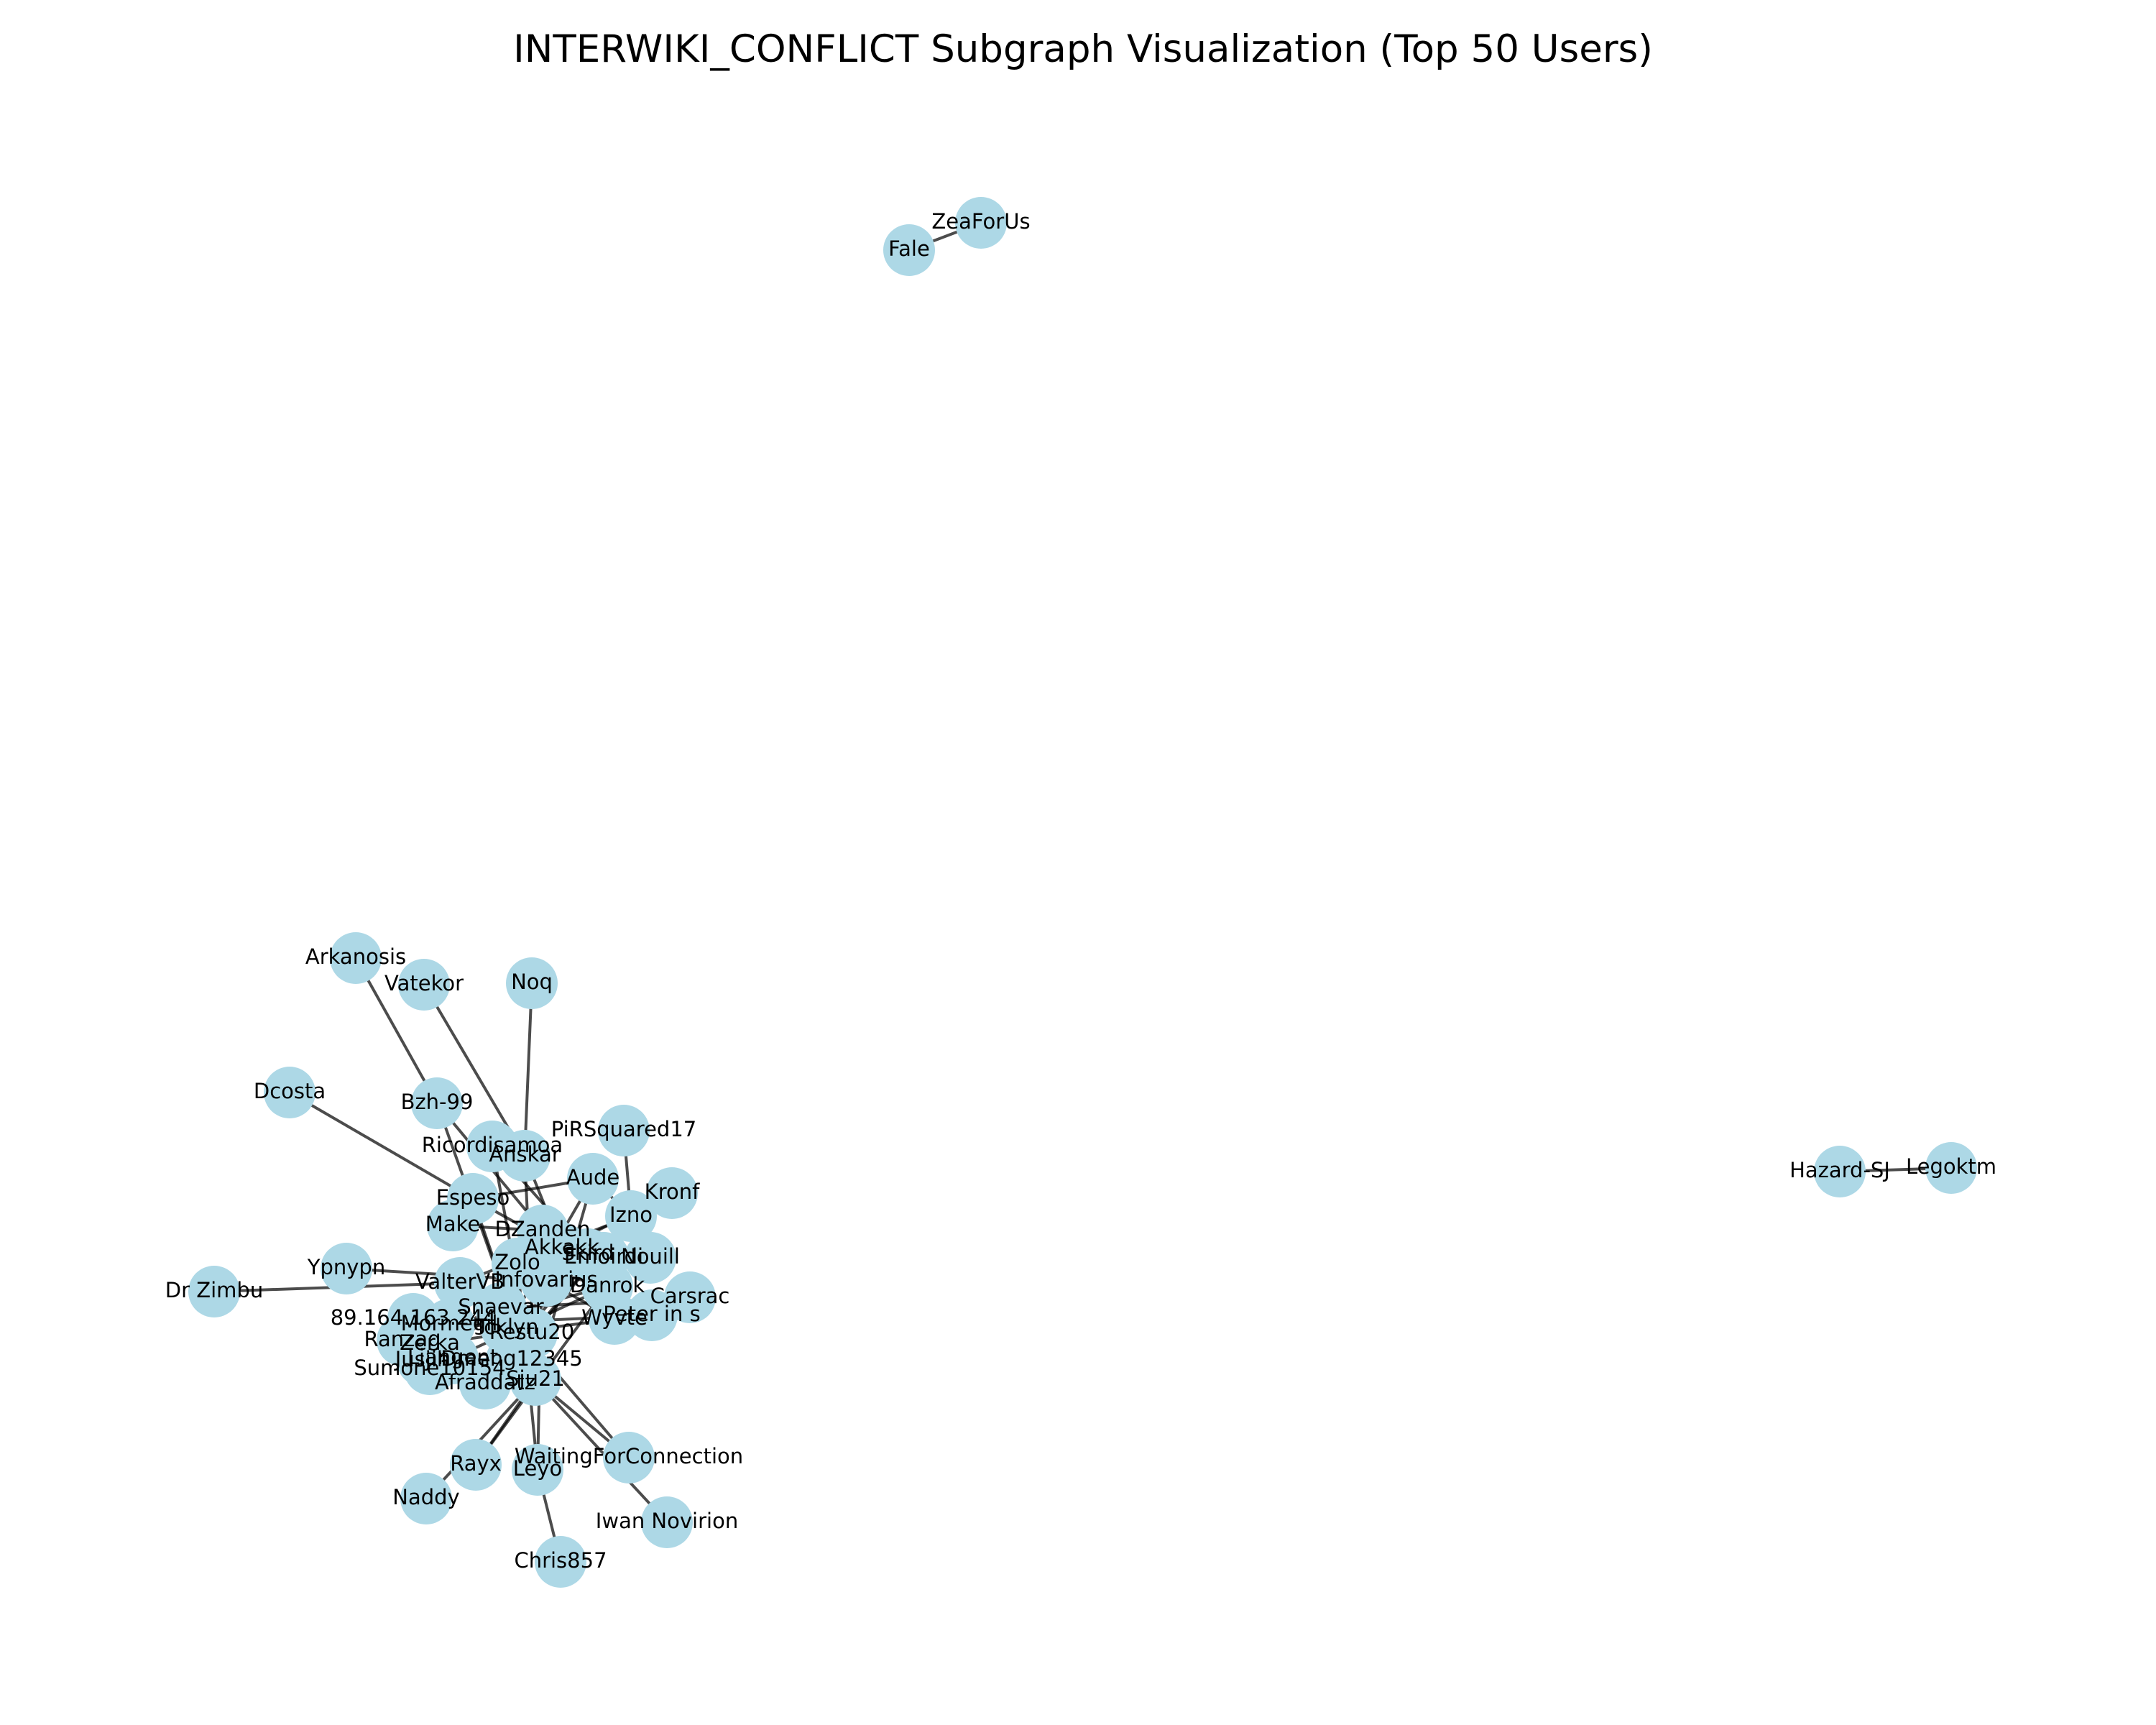 This screenshot has height=1725, width=2156. What do you see at coordinates (543, 1229) in the screenshot?
I see `node-label-n18: DZanden` at bounding box center [543, 1229].